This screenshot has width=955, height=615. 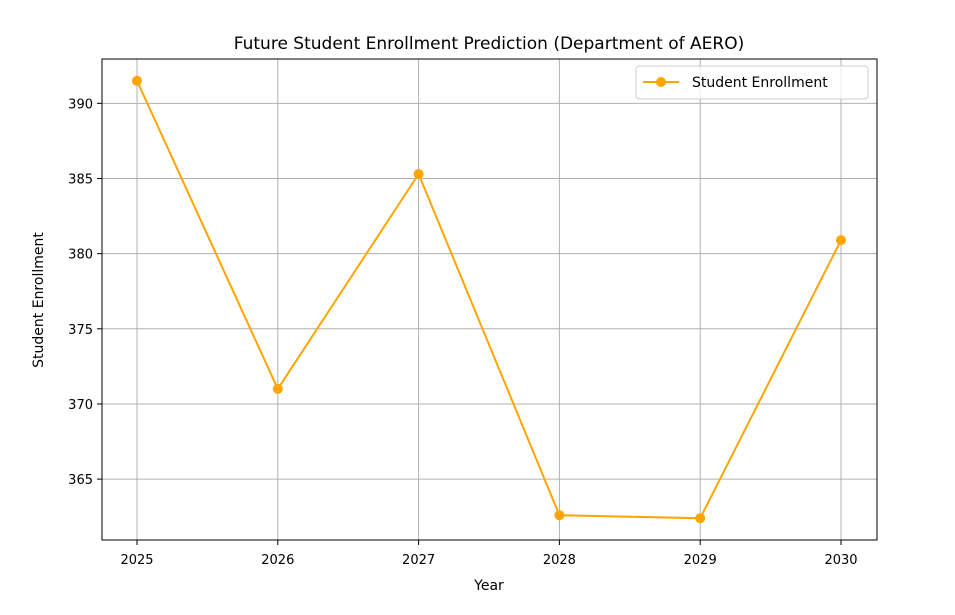 I want to click on y-tick-label: 385, so click(x=80, y=179).